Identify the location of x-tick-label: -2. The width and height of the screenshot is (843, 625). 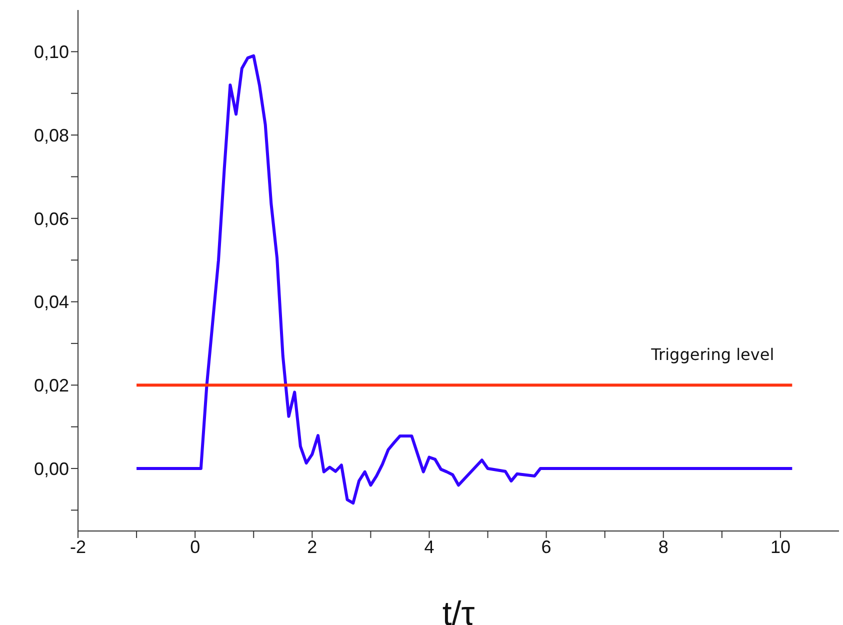
(78, 546).